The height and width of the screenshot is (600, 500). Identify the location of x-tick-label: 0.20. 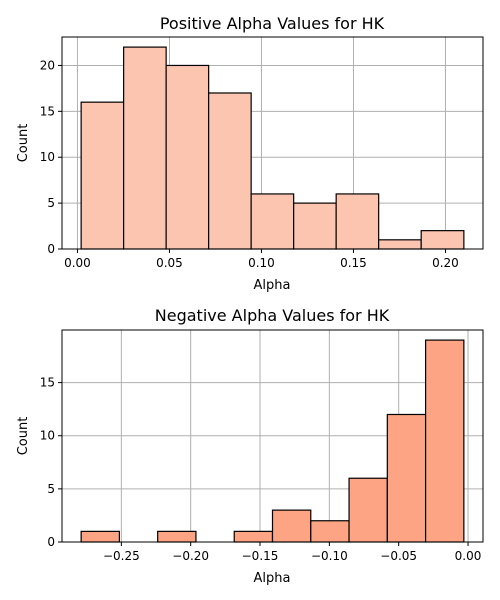
(445, 263).